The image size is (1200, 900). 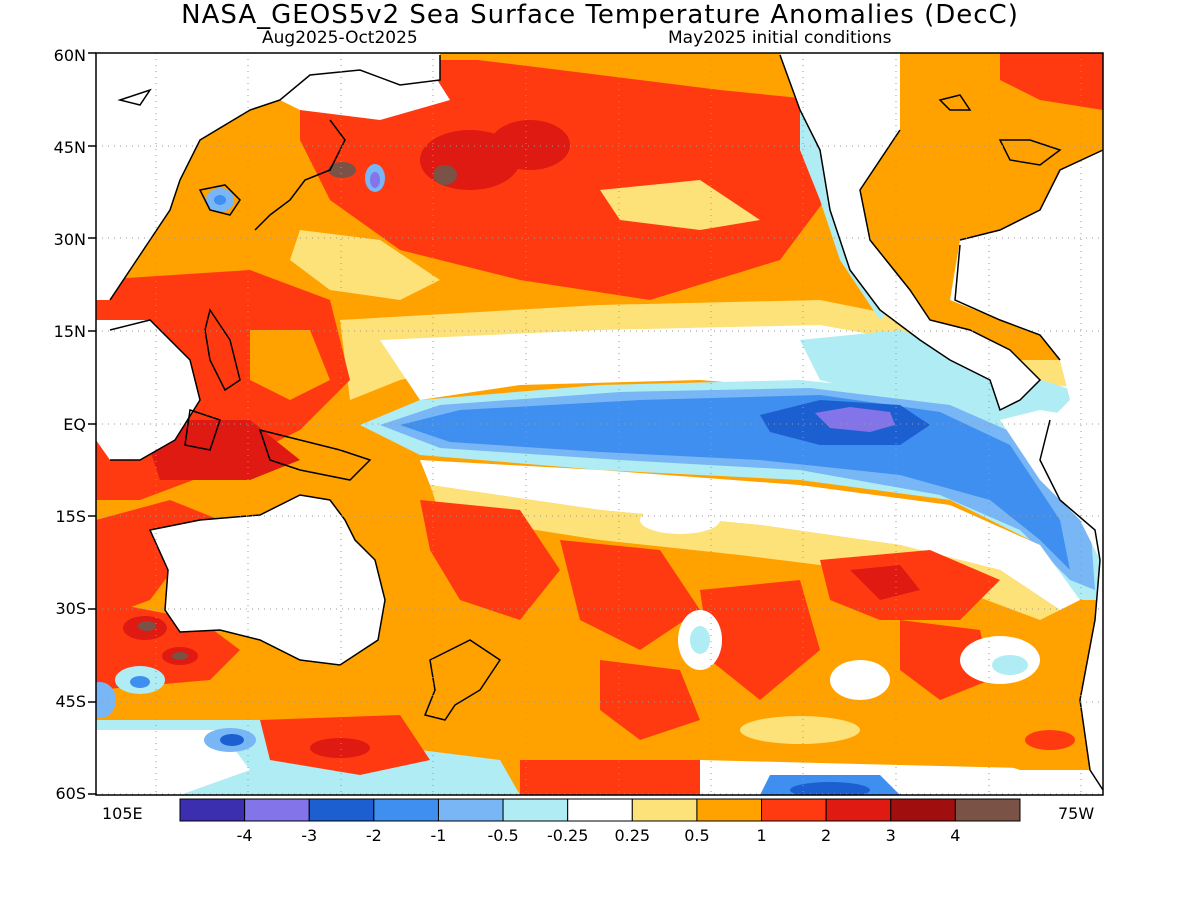 I want to click on colorbar-tick-label: 4, so click(x=955, y=835).